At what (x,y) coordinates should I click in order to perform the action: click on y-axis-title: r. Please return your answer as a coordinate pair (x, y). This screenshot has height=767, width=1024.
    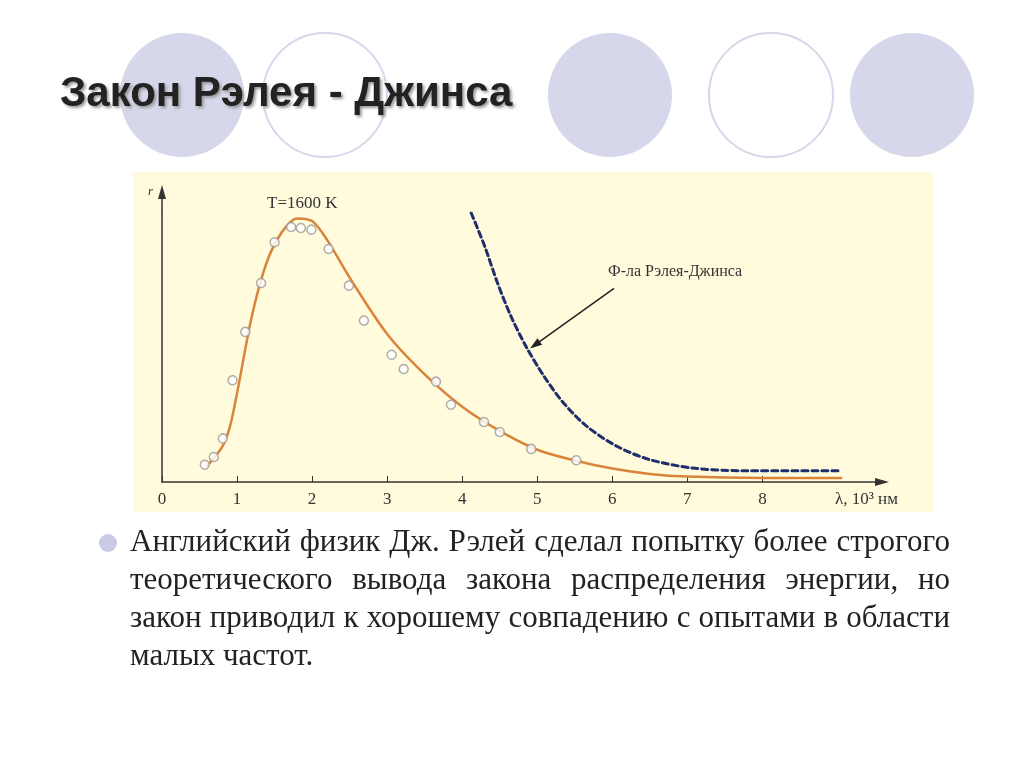
    Looking at the image, I should click on (151, 190).